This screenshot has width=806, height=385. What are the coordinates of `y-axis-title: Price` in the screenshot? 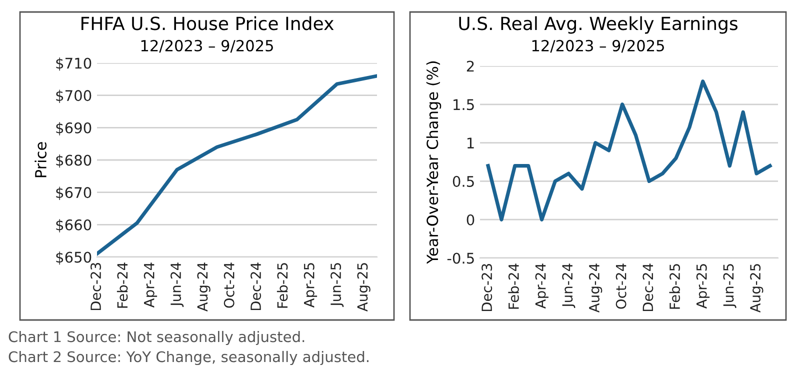 It's located at (40, 160).